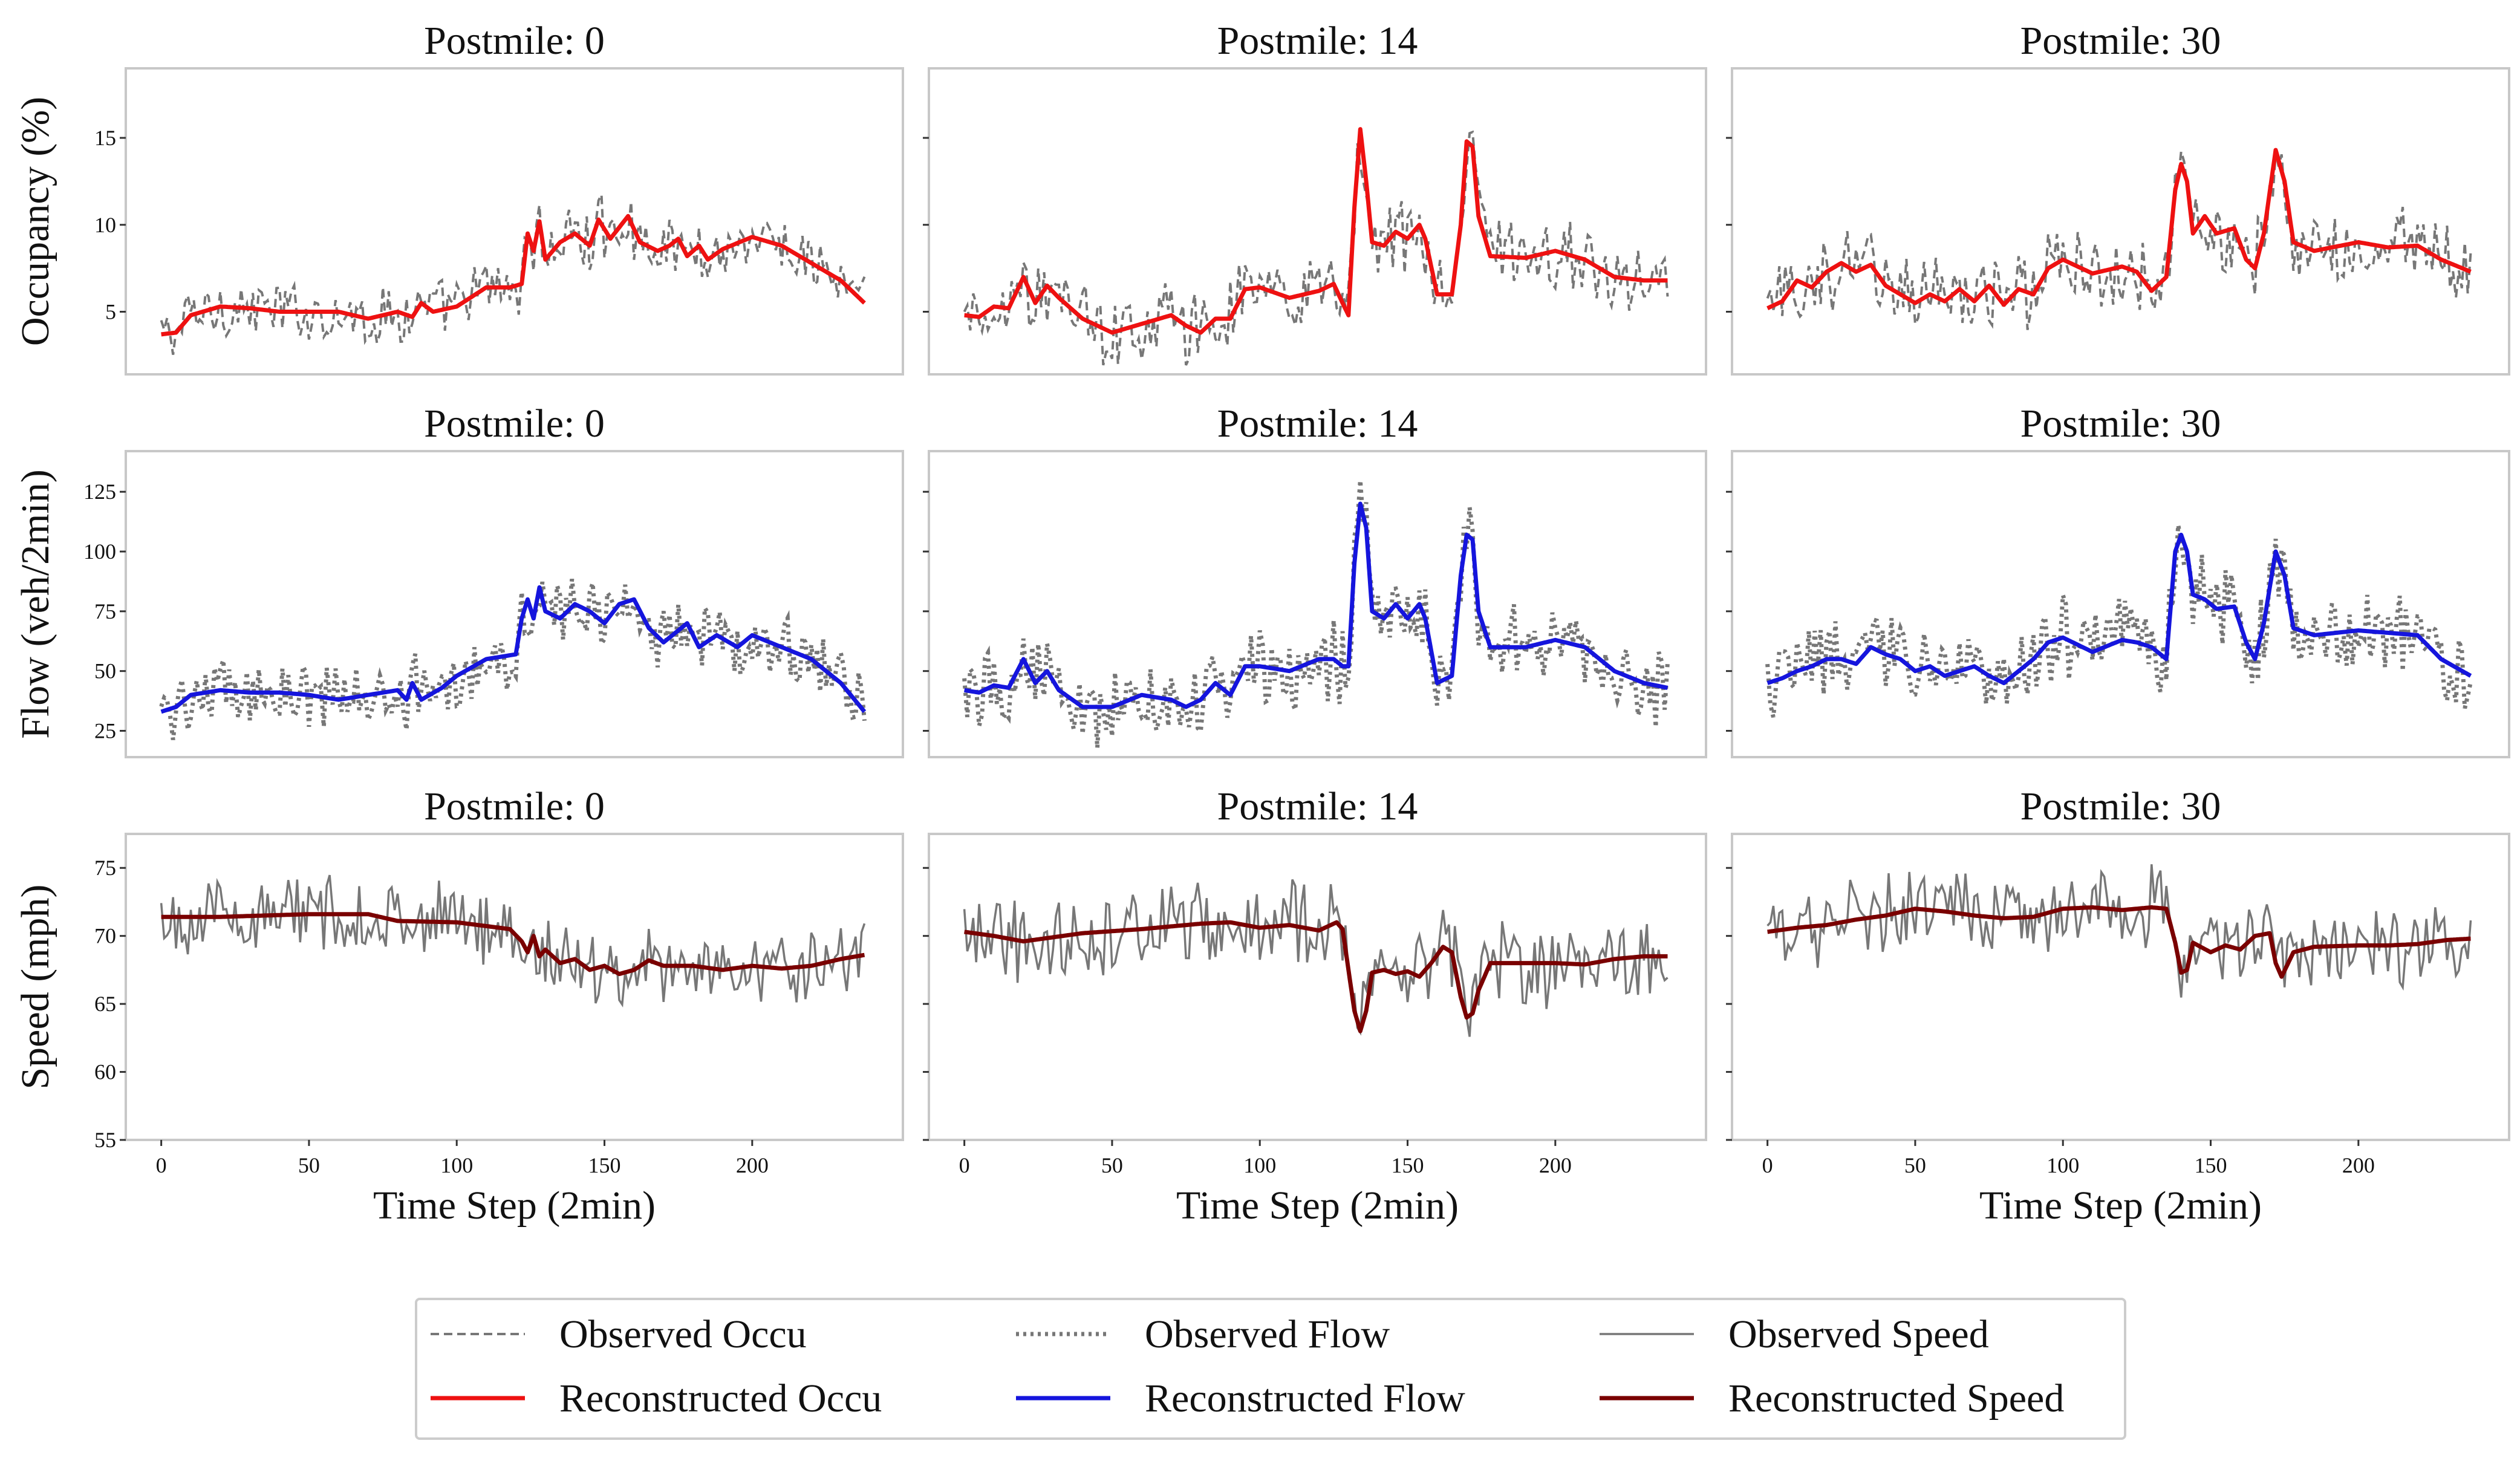 The width and height of the screenshot is (2520, 1458). Describe the element at coordinates (105, 671) in the screenshot. I see `y-tick-label: 50` at that location.